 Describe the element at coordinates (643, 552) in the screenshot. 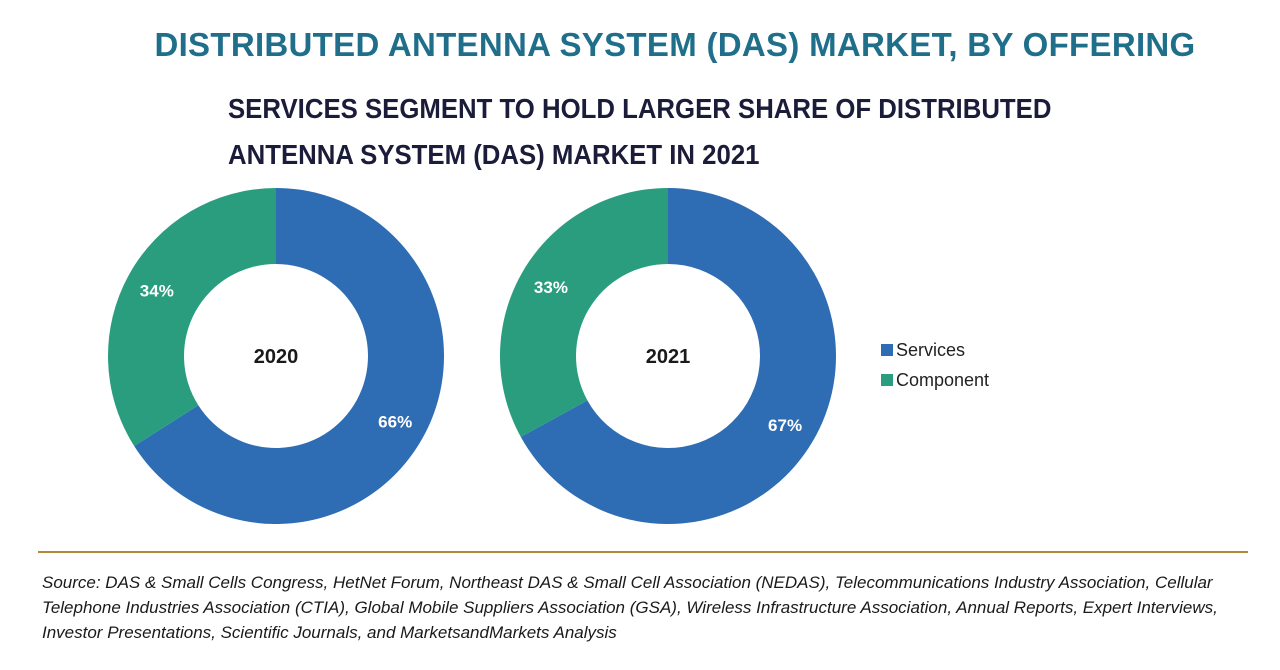

I see `divider-rule` at that location.